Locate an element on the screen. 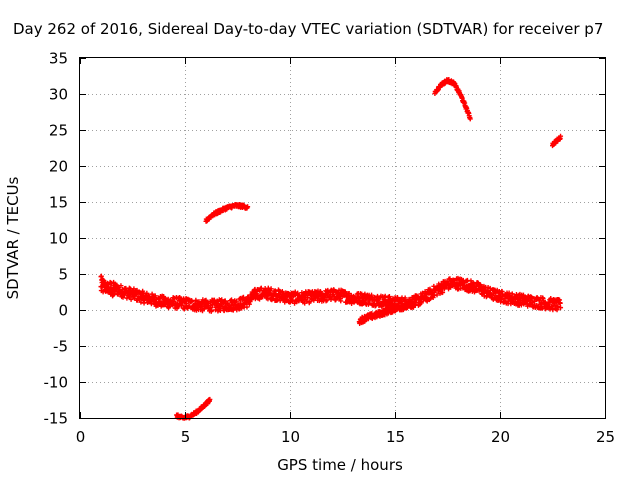  y-tick-label: 5 is located at coordinates (63, 275).